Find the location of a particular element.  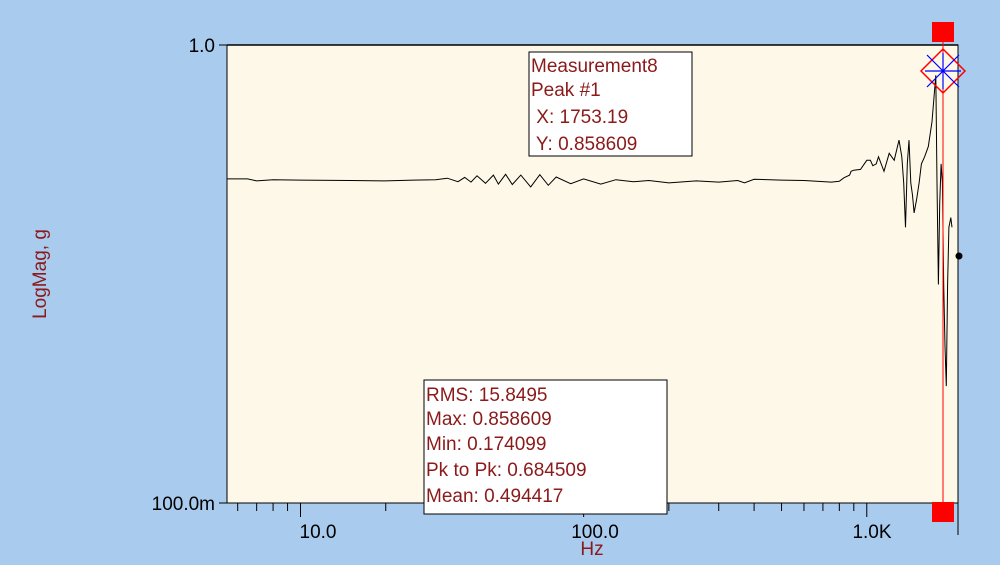

stats-pk-to-pk: Pk to Pk: 0.684509 is located at coordinates (506, 470).